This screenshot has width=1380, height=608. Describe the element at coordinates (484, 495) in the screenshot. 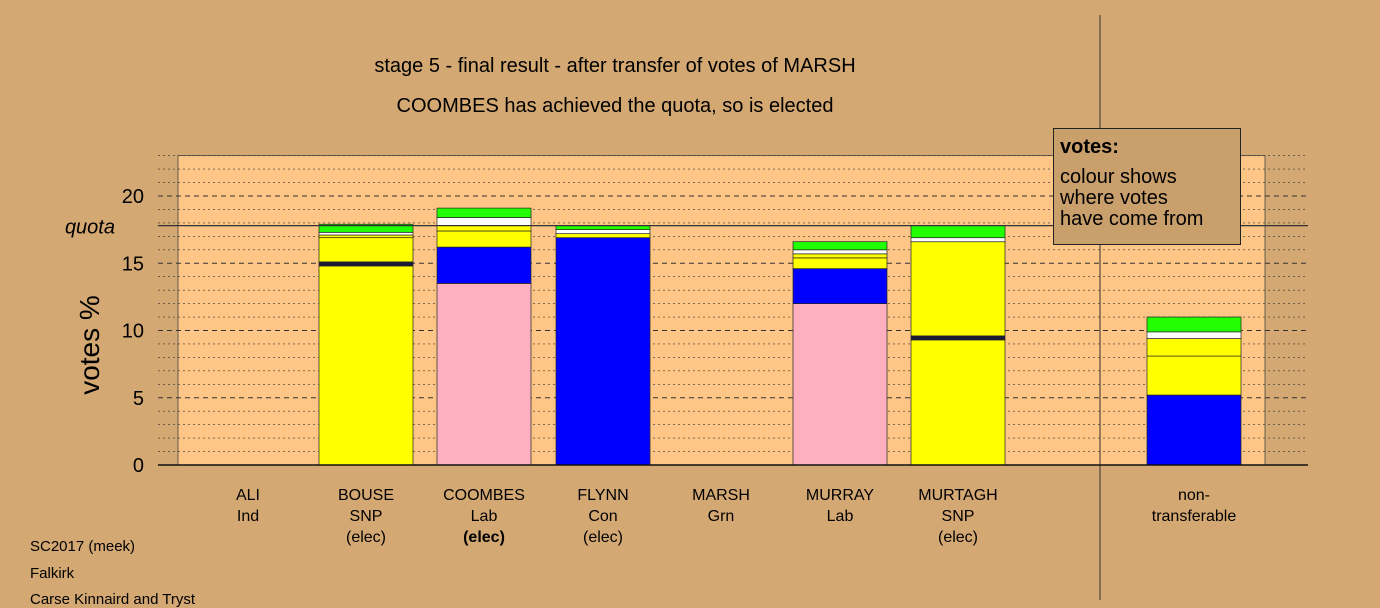

I see `candidate-name: COOMBES` at that location.